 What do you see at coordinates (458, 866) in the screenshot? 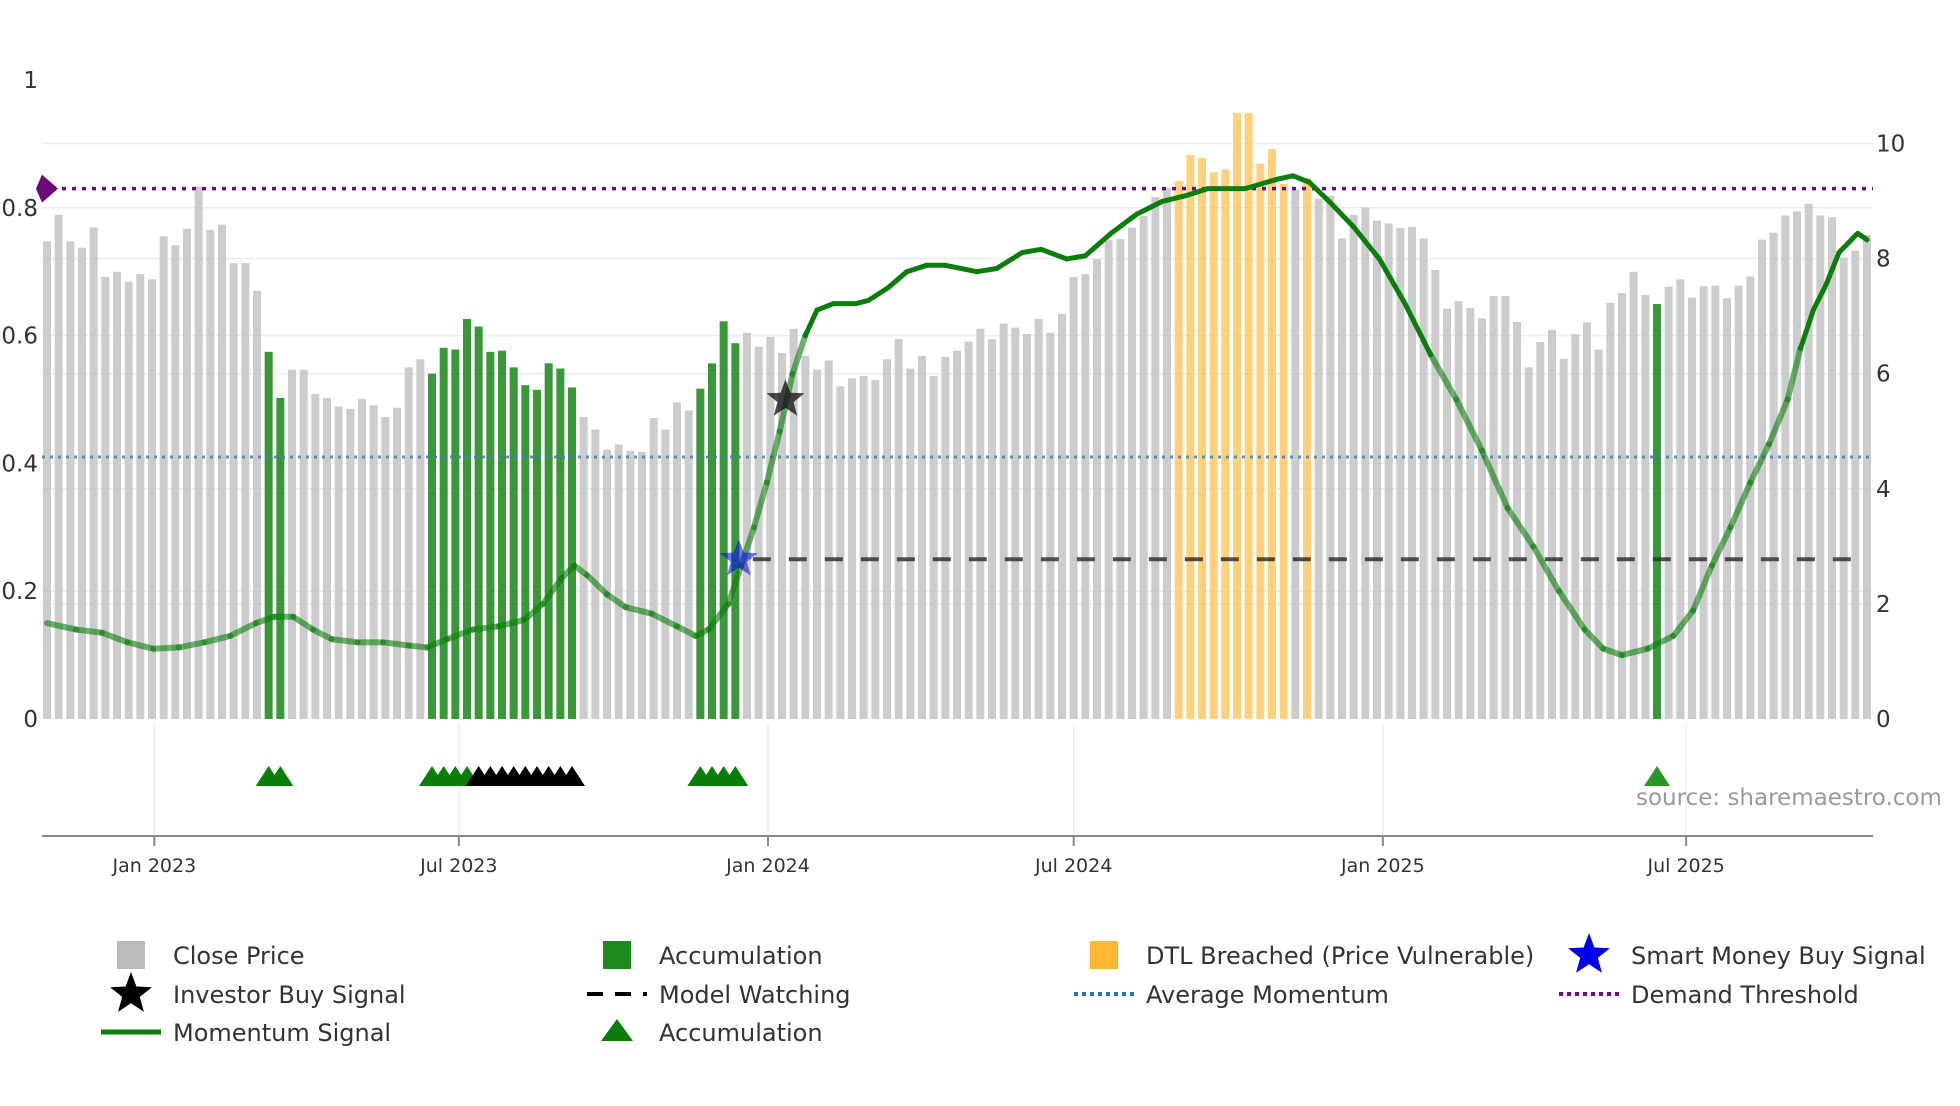
I see `x-tick-label: Jul 2023` at bounding box center [458, 866].